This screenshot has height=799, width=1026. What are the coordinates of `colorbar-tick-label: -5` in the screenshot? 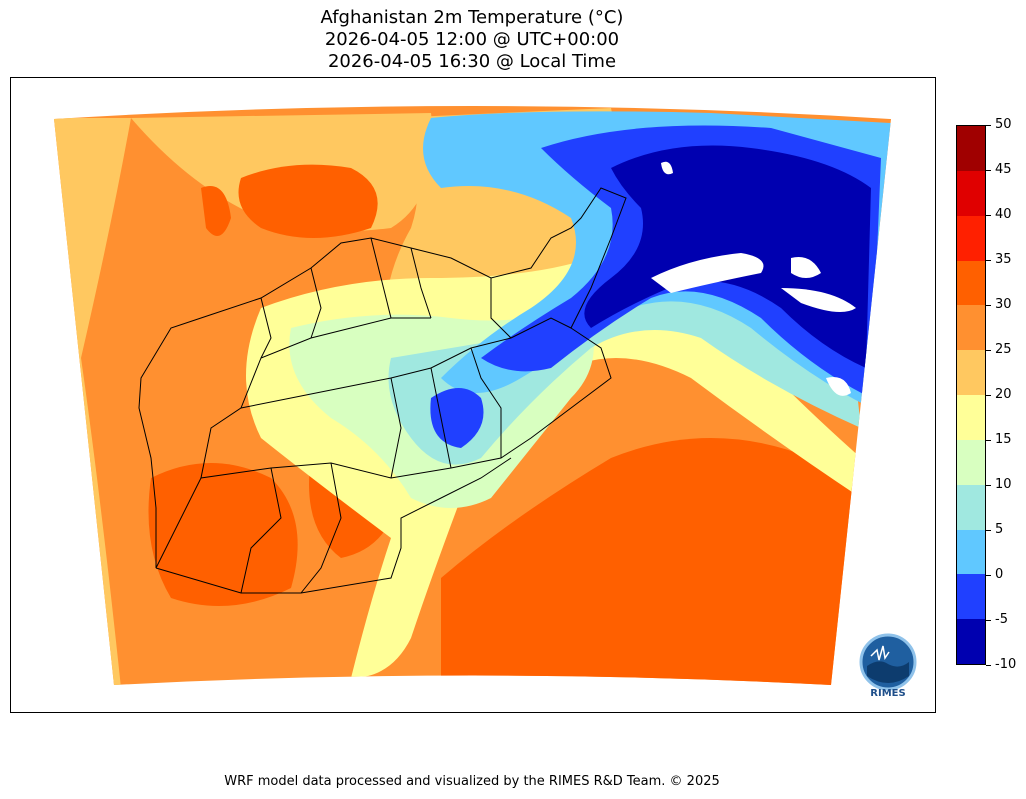 It's located at (1001, 619).